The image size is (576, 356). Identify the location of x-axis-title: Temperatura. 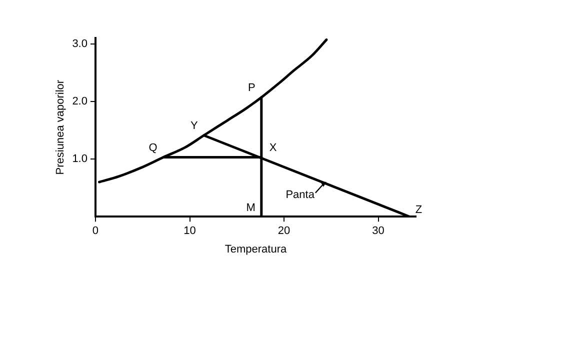
(256, 249).